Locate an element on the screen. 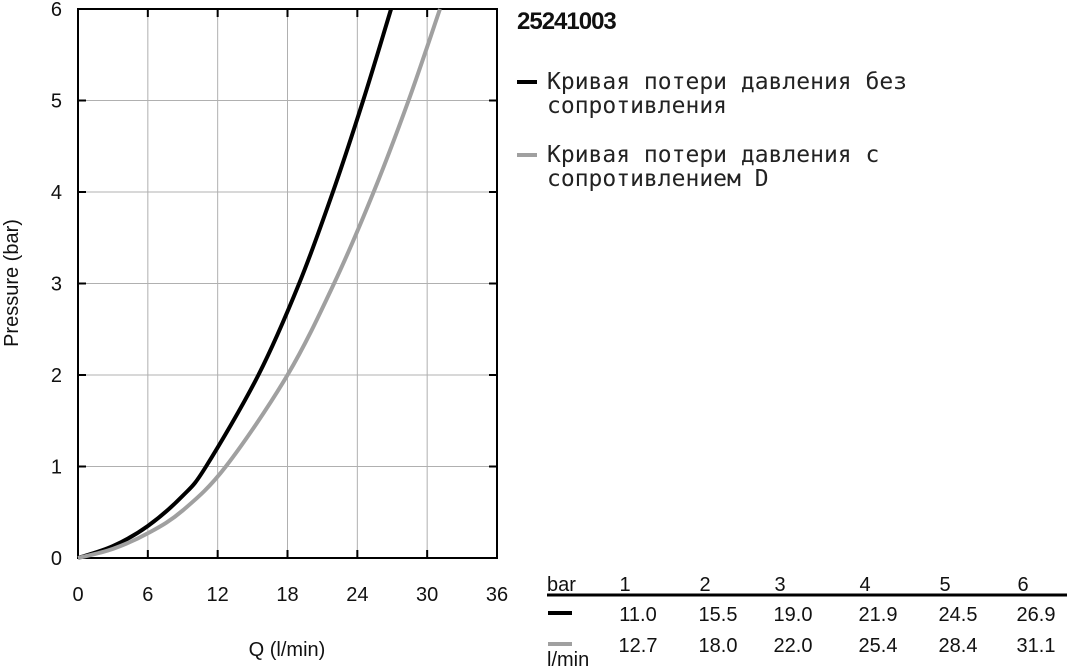 The width and height of the screenshot is (1067, 669). chart-title: 25241003 is located at coordinates (566, 21).